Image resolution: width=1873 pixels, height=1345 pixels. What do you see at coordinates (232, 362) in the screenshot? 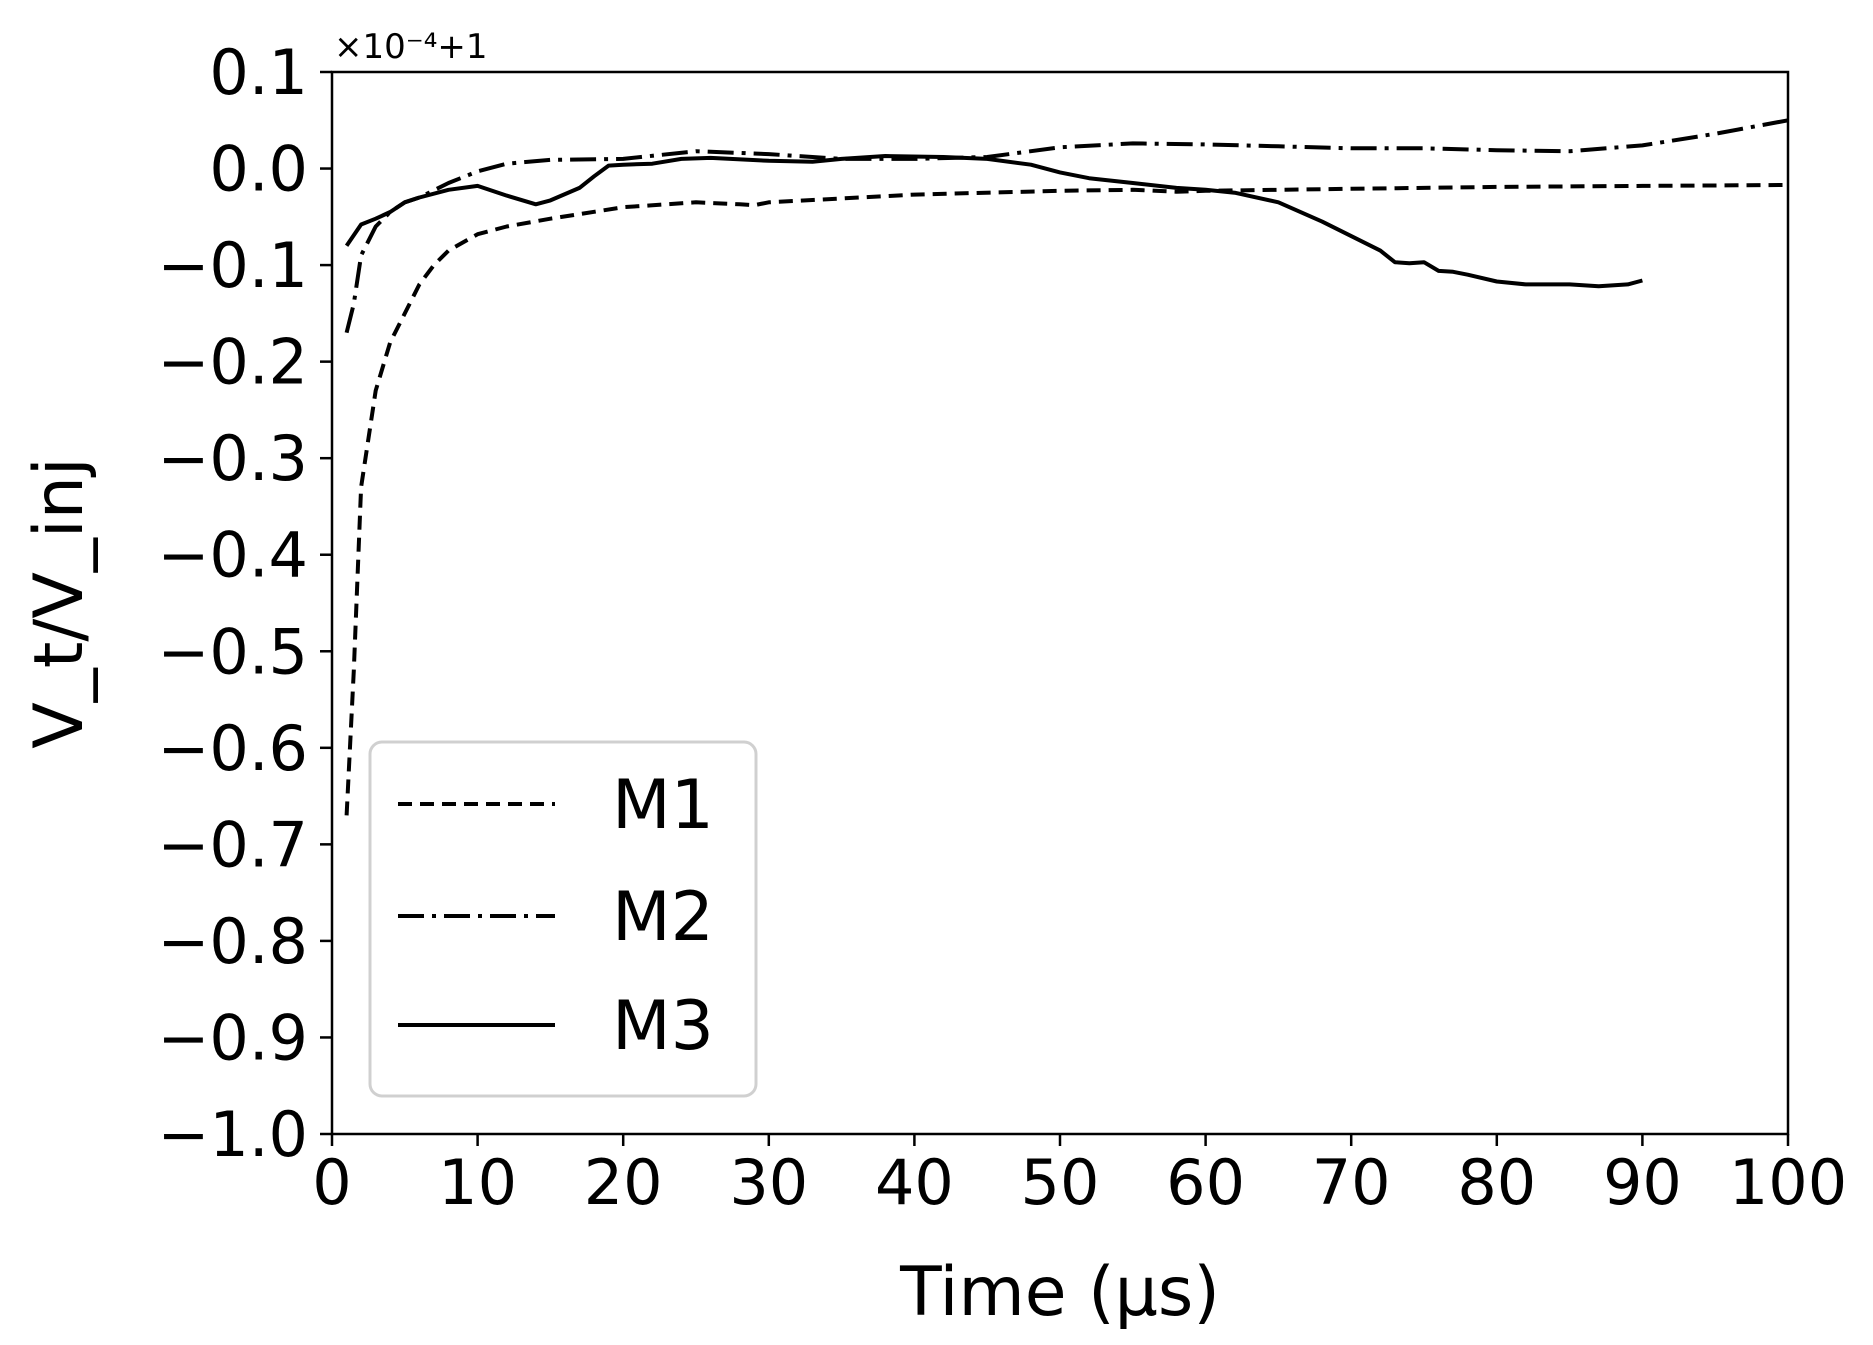
I see `y-tick-label: −0.2` at bounding box center [232, 362].